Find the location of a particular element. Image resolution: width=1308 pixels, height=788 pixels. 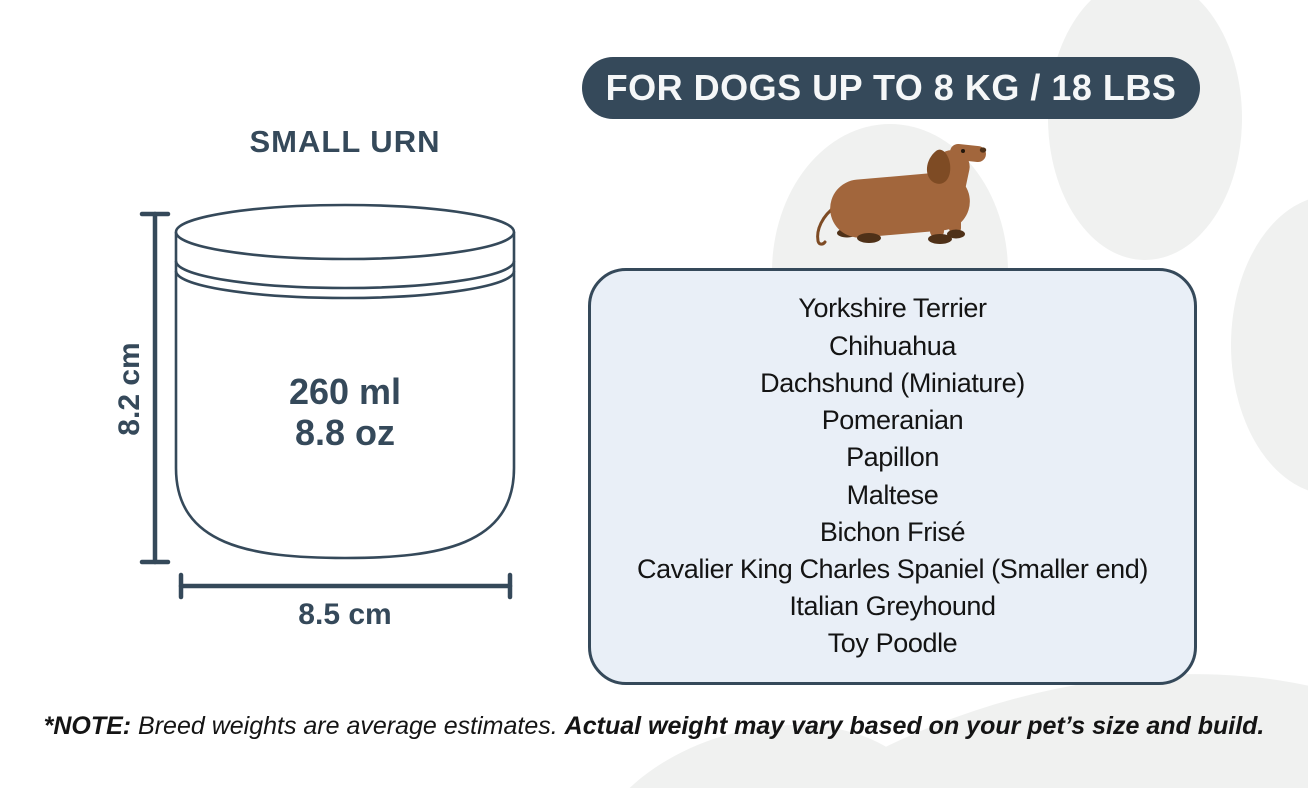

footnote-text: Breed weights are average estimates. is located at coordinates (348, 726).